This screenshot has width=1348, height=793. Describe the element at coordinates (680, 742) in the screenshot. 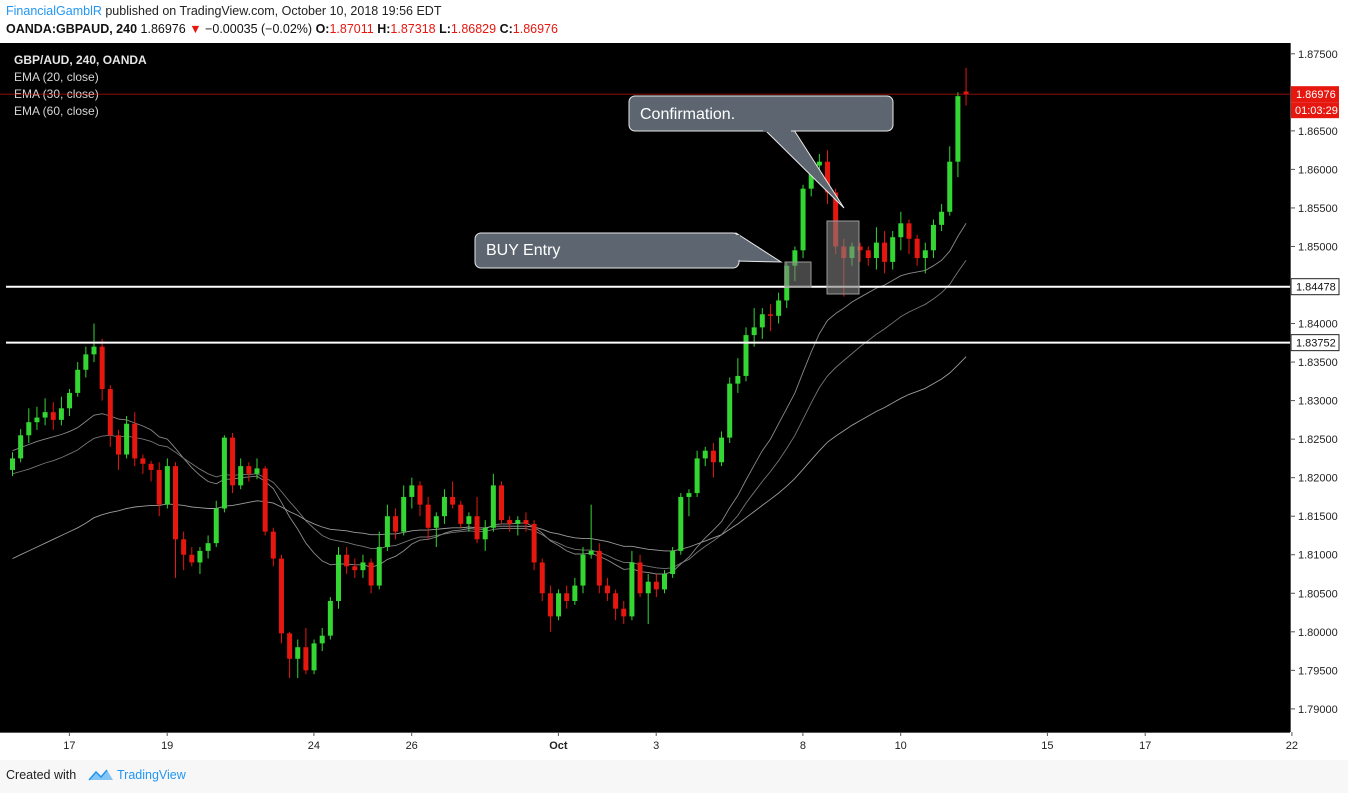

I see `time-axis-ticks: 17 19 24 26 Oct 3 8 10 15 17 22` at that location.